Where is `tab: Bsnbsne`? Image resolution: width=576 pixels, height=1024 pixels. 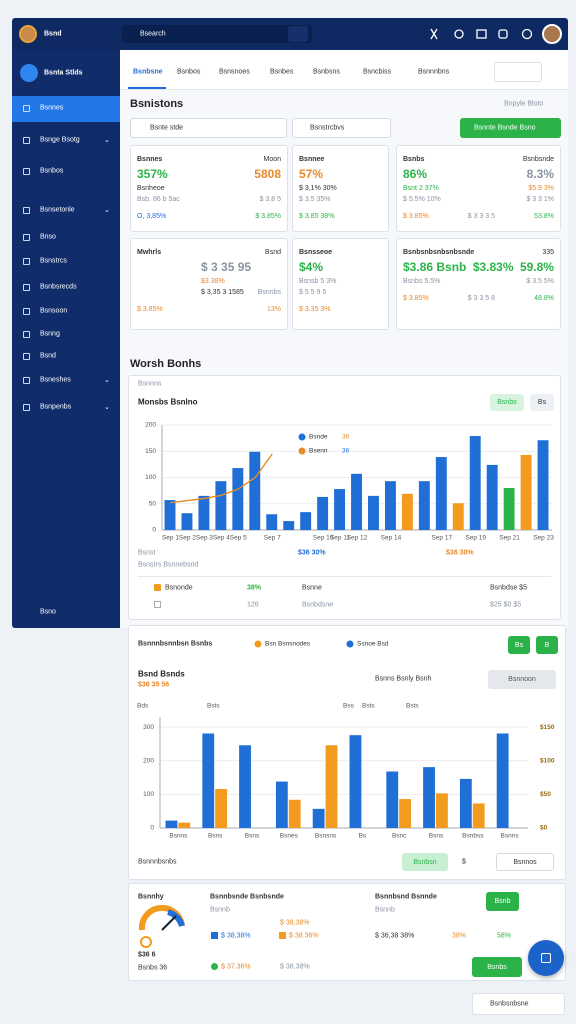
tab: Bsnbsne is located at coordinates (148, 72).